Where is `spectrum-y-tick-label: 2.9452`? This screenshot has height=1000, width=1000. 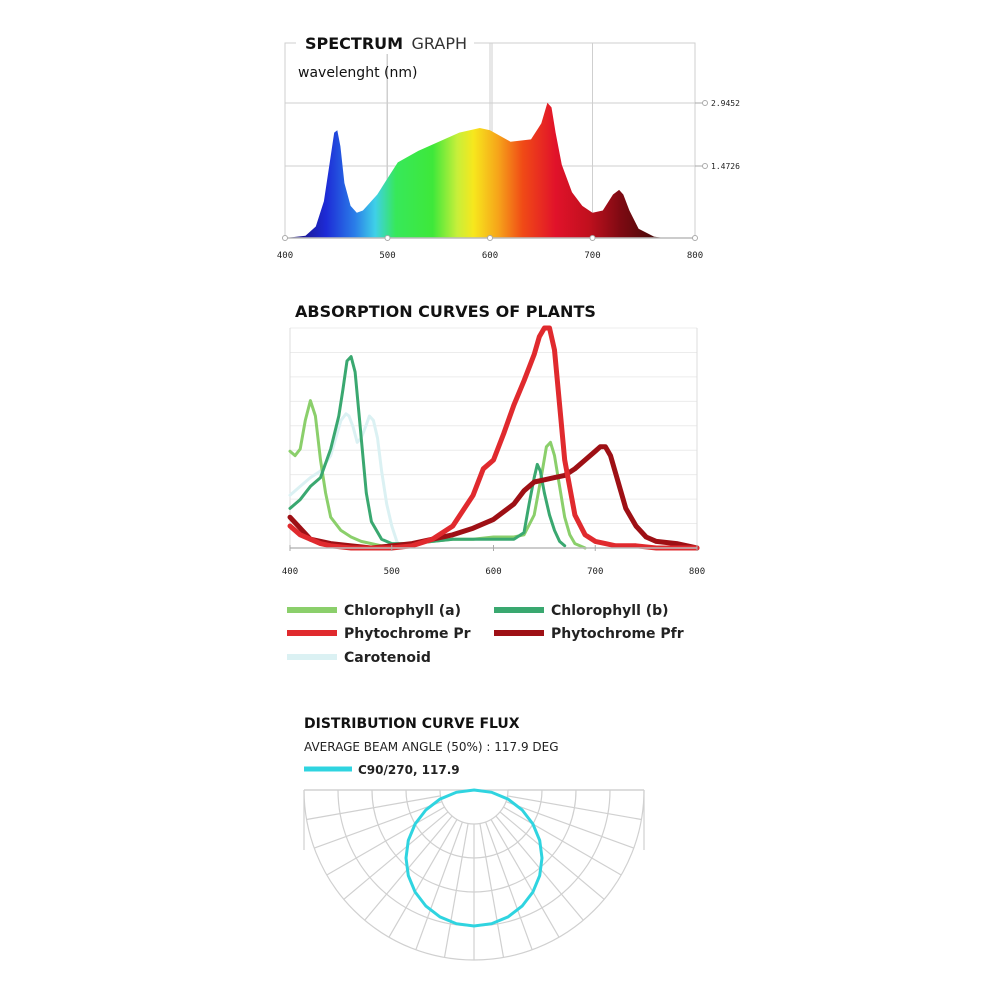 spectrum-y-tick-label: 2.9452 is located at coordinates (725, 103).